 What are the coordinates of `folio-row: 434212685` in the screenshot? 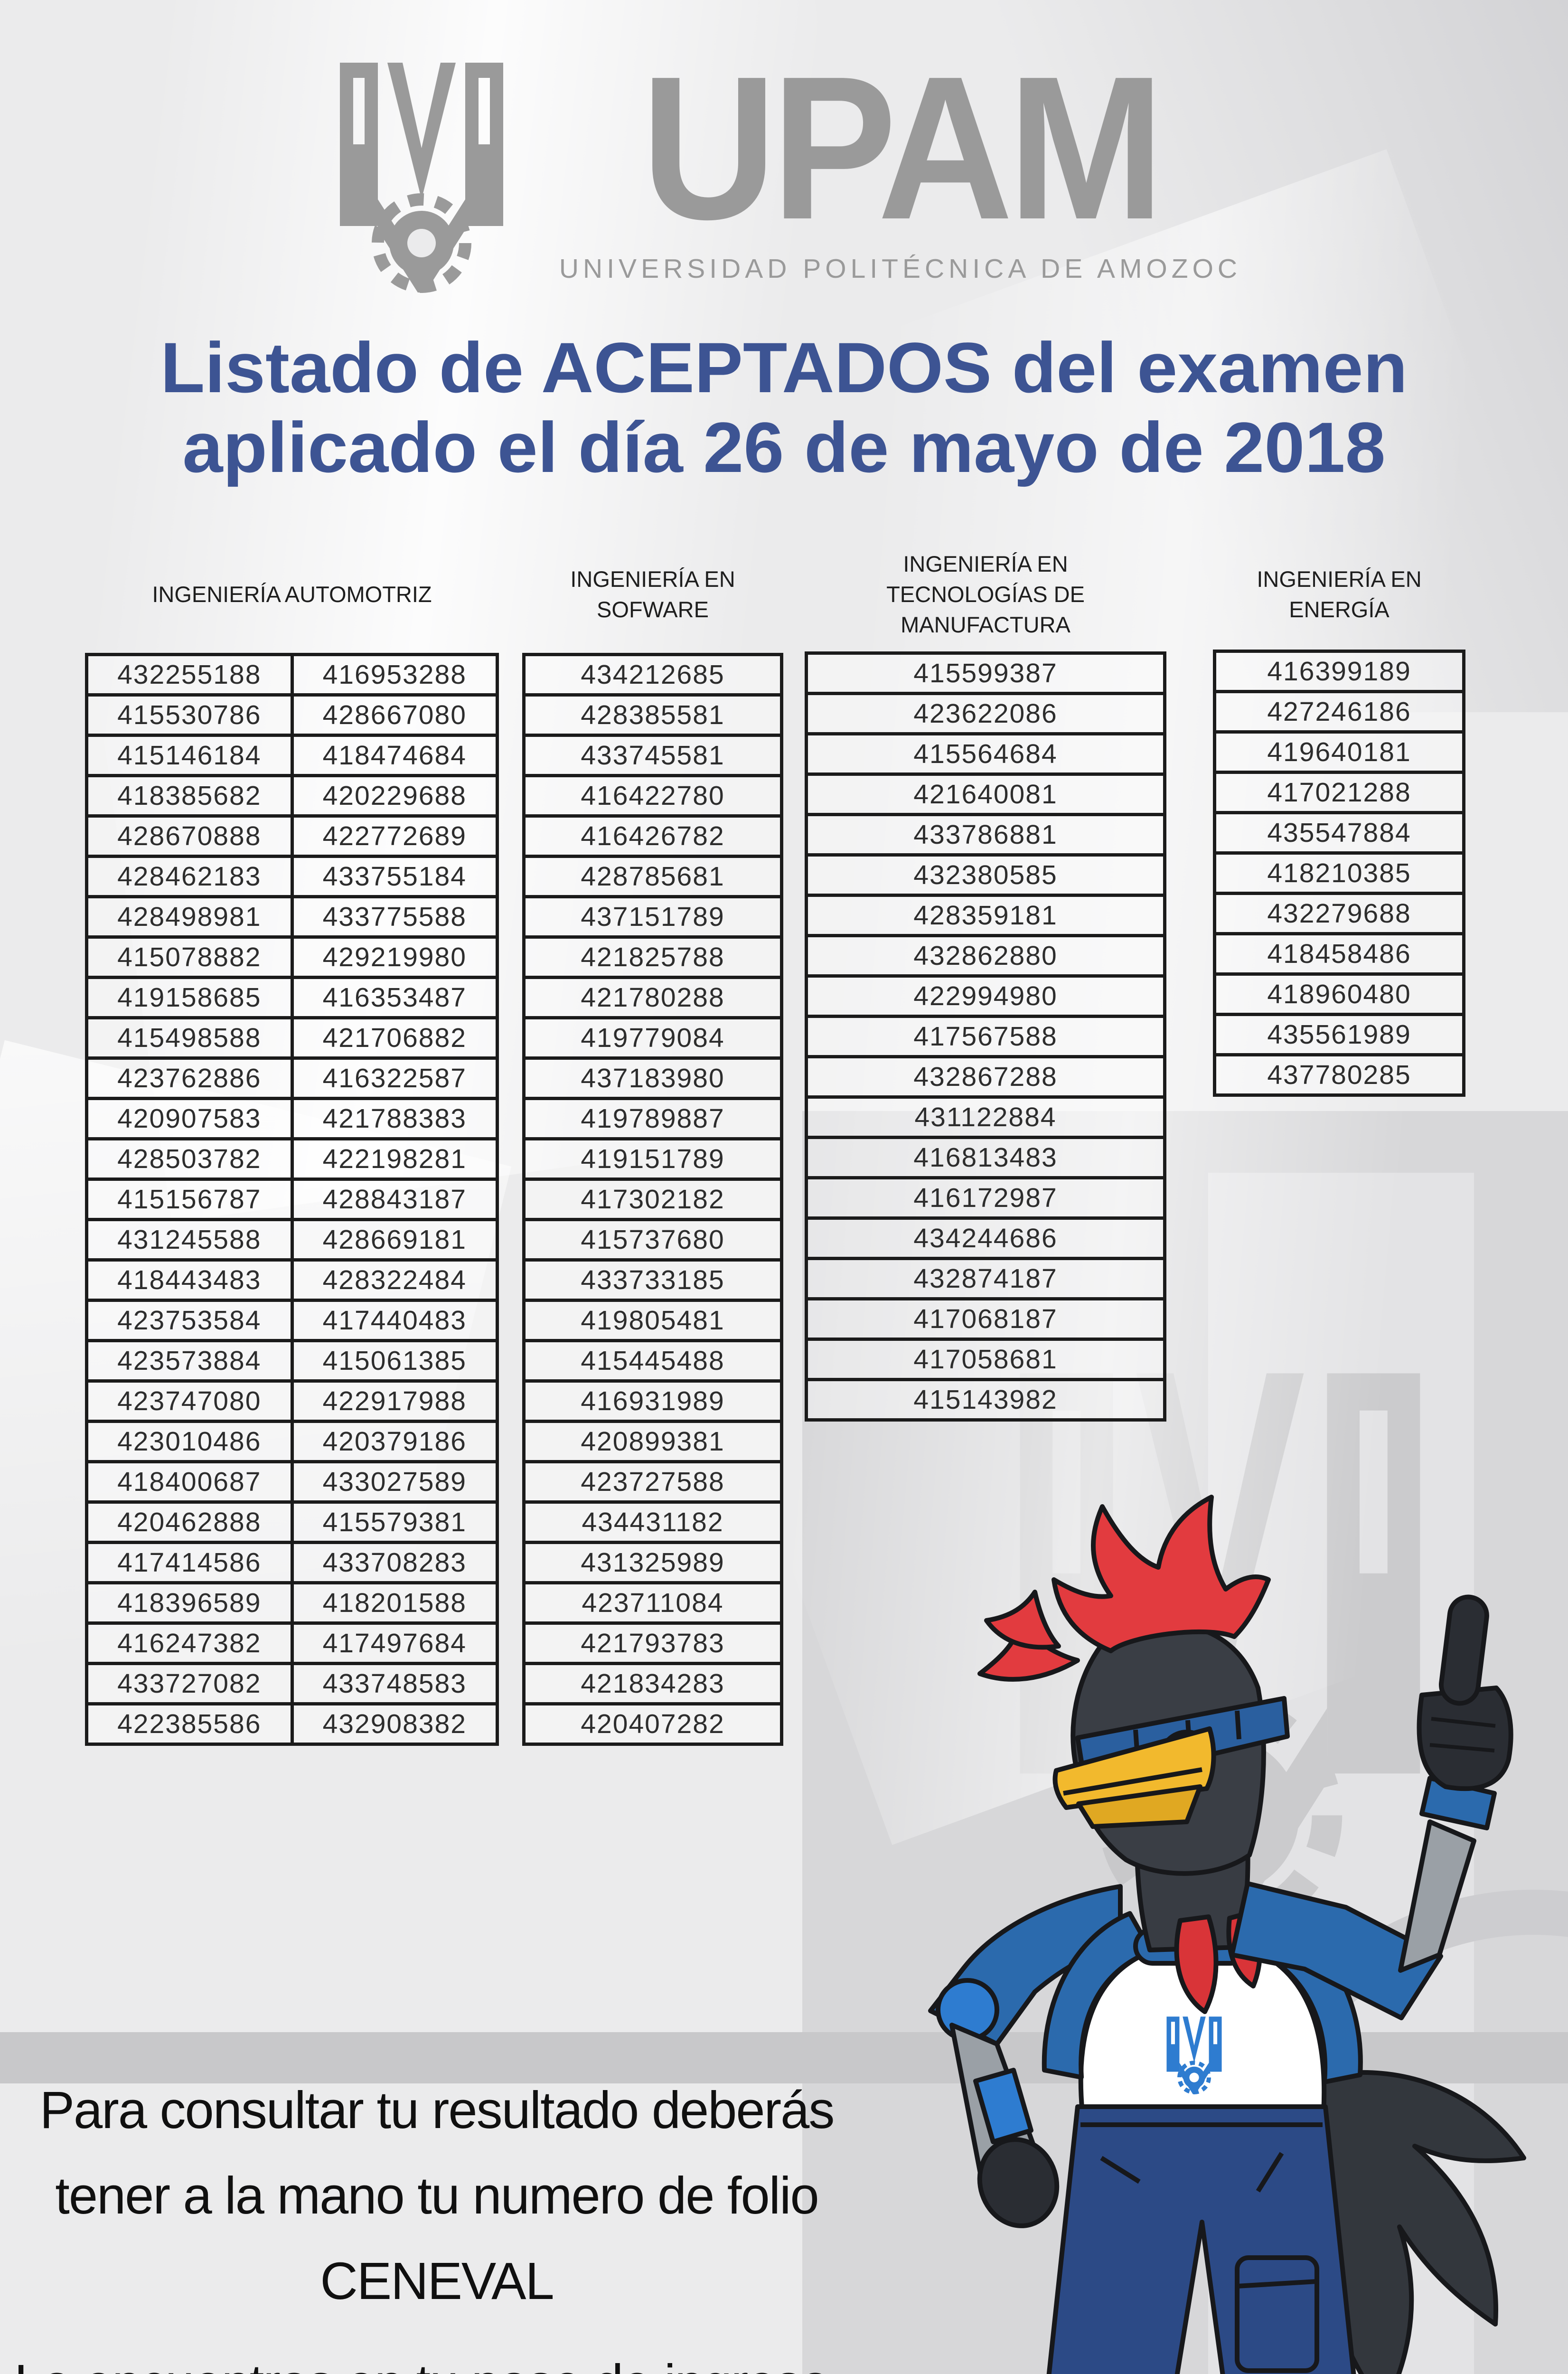 It's located at (652, 675).